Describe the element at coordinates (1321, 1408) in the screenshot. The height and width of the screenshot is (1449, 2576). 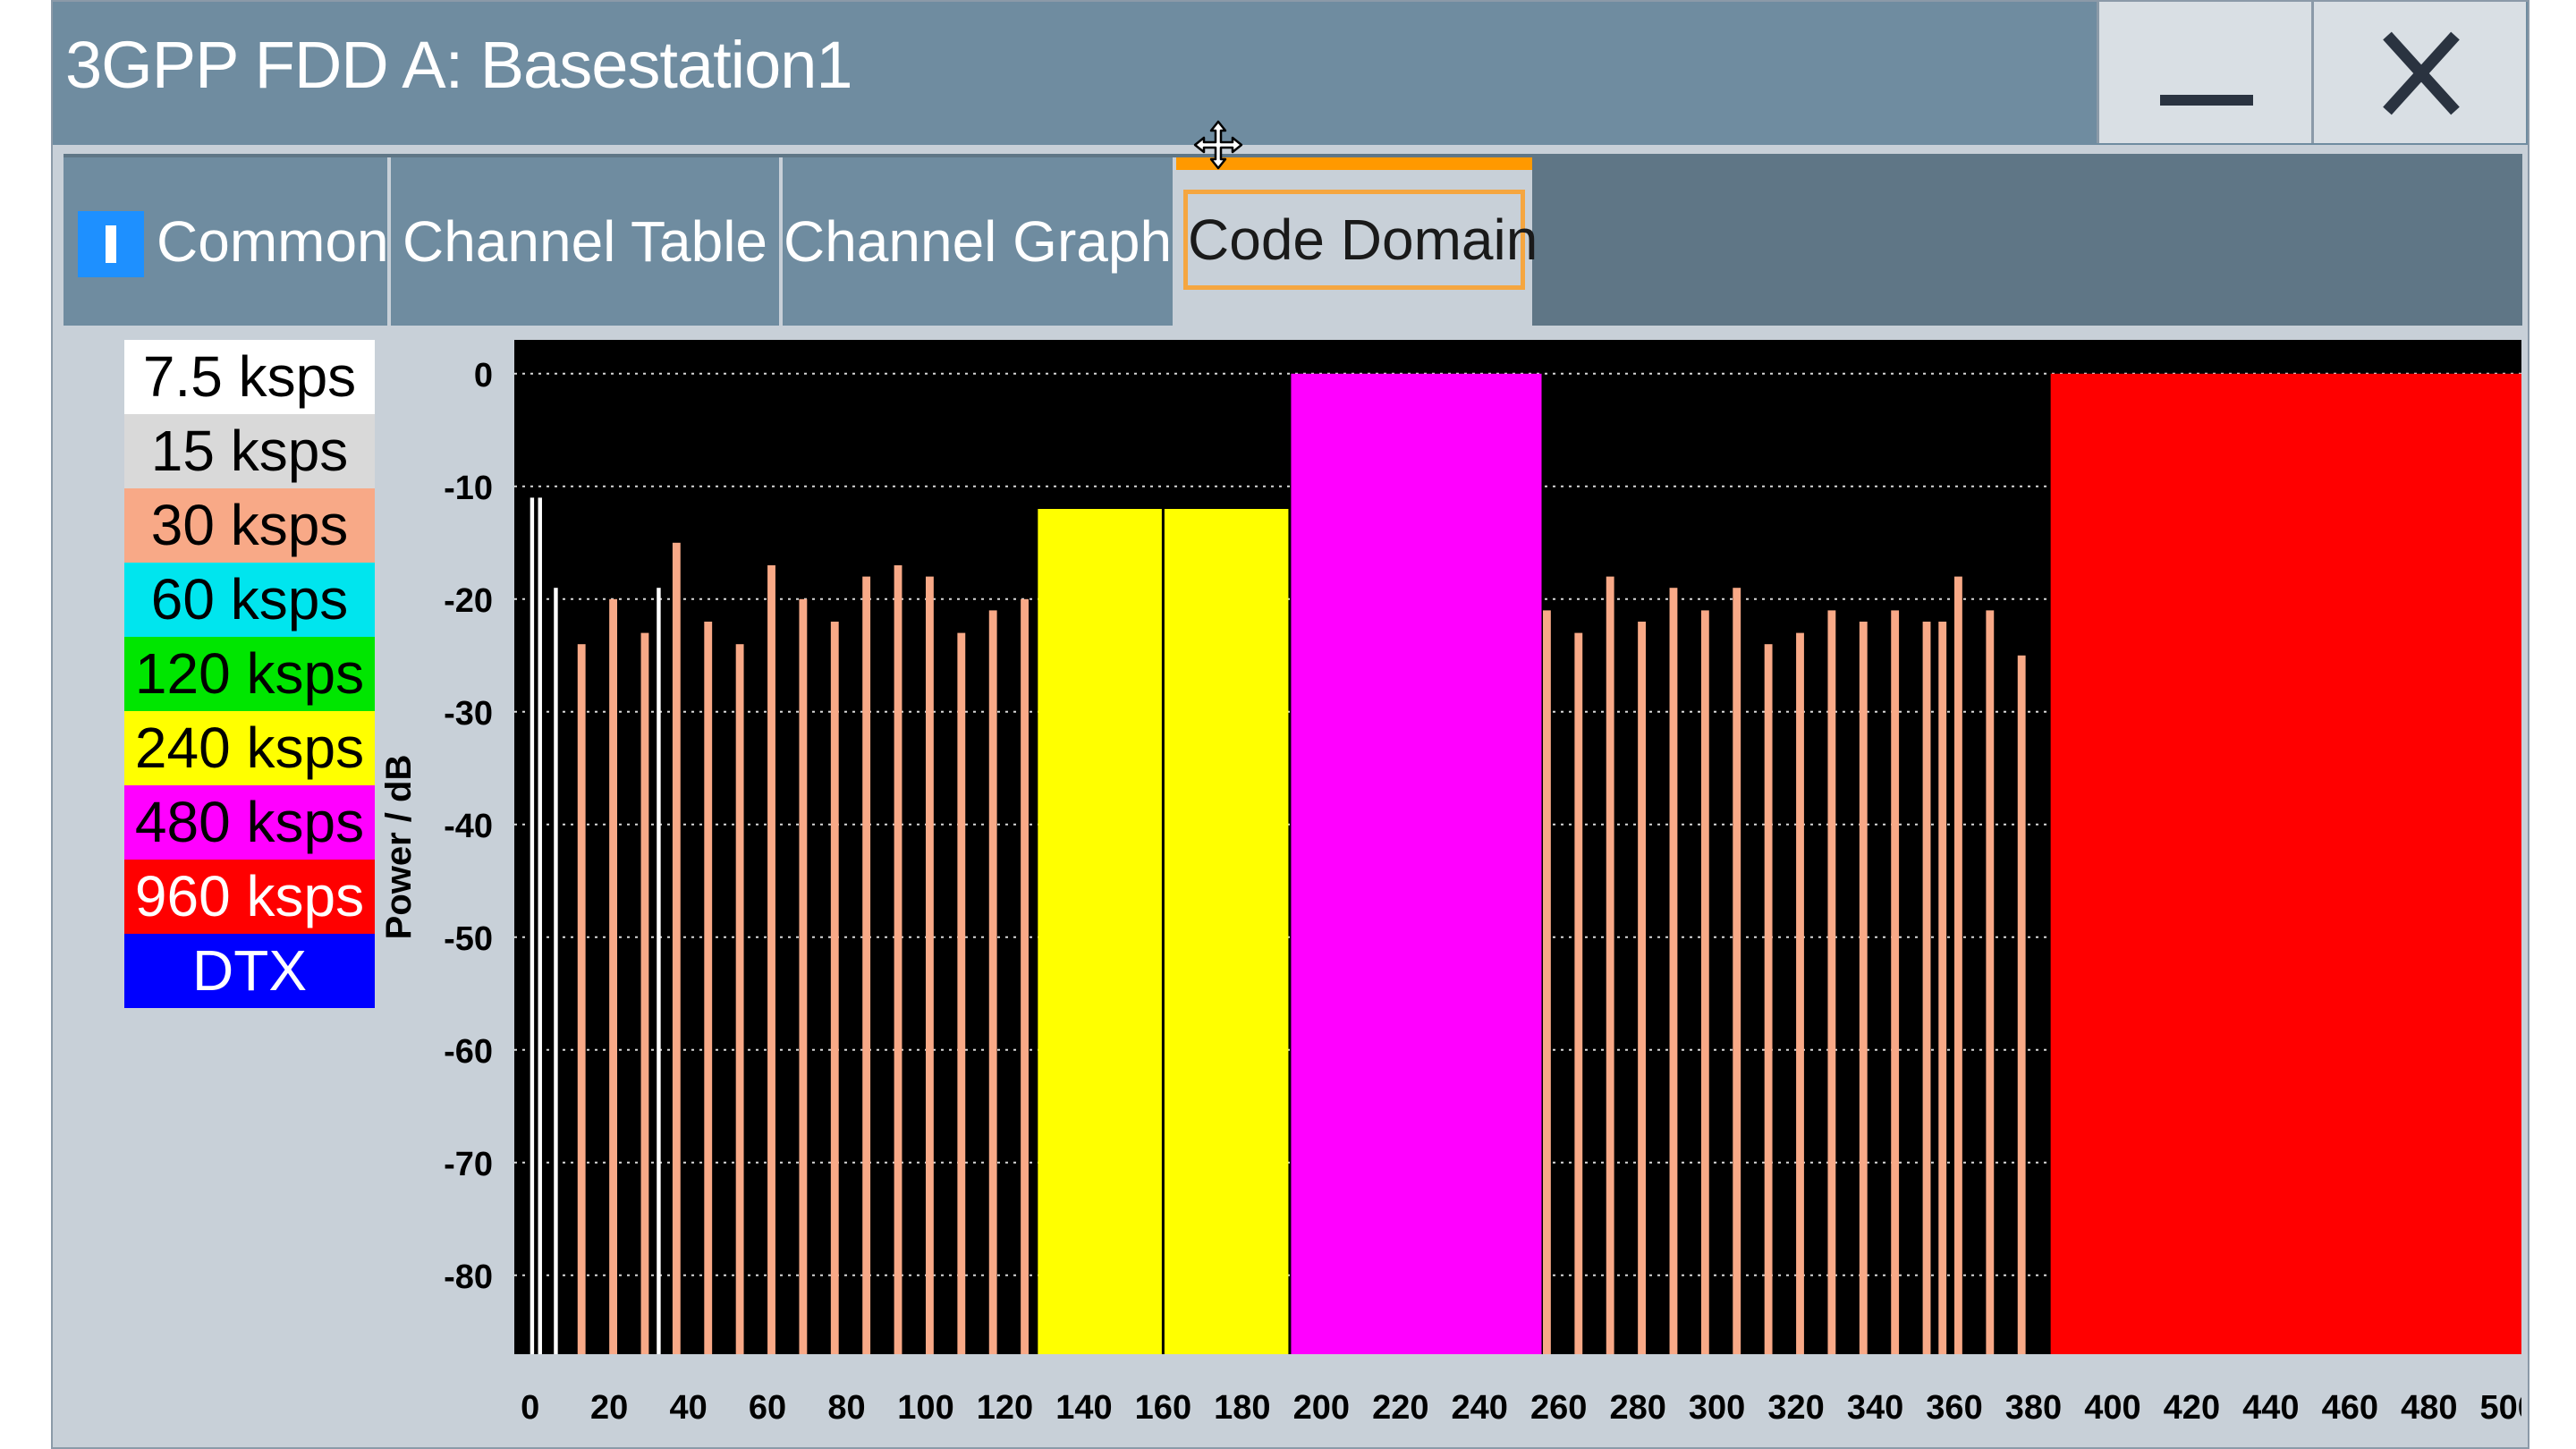
I see `x-tick-label: 200` at that location.